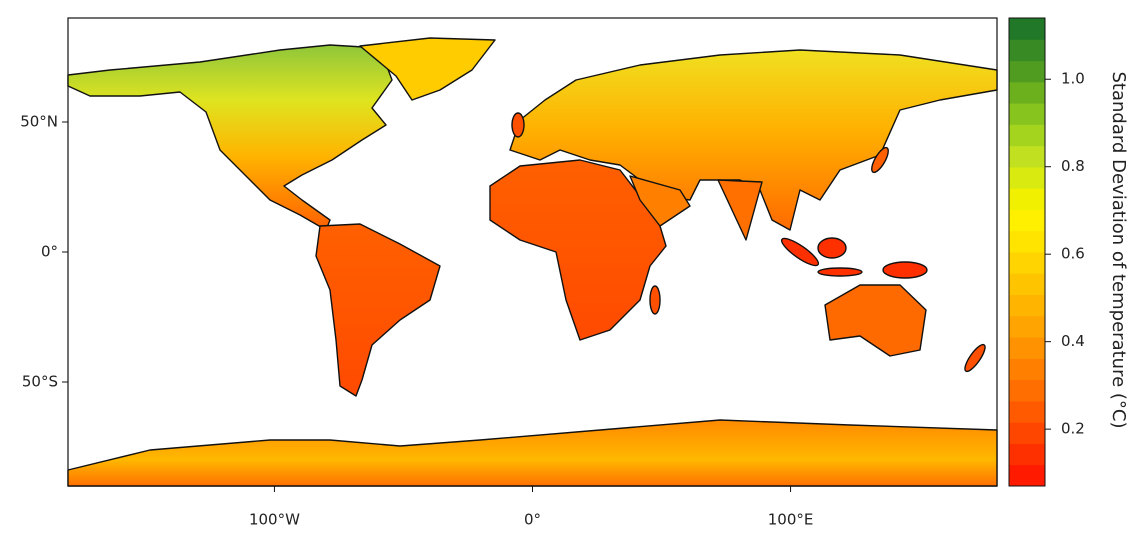 The height and width of the screenshot is (548, 1138). I want to click on y-tick-label: 50°N, so click(39, 122).